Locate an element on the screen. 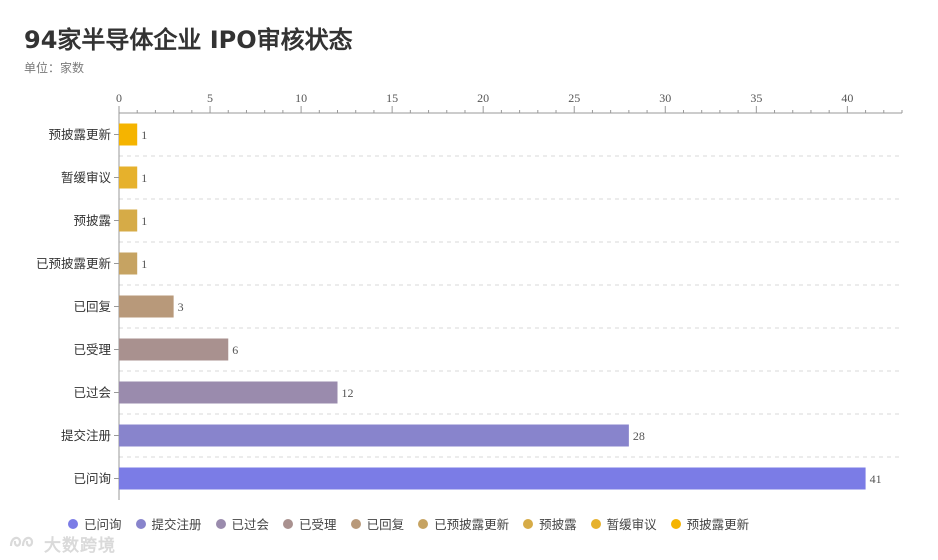  watermark: 大数跨境 is located at coordinates (62, 543).